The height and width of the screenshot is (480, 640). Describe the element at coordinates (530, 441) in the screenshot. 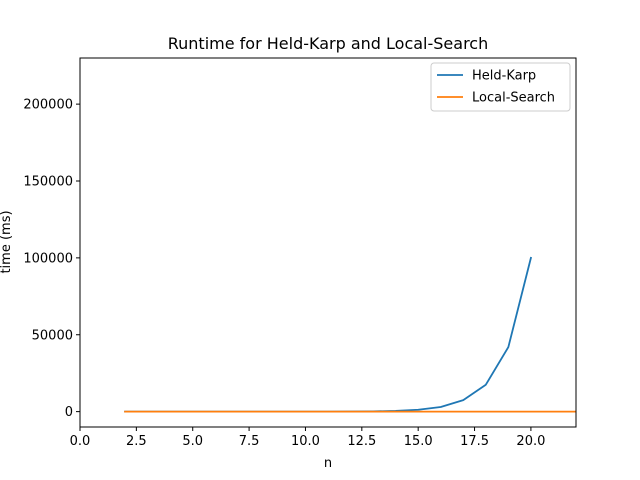

I see `x-tick-label: 20.0` at that location.